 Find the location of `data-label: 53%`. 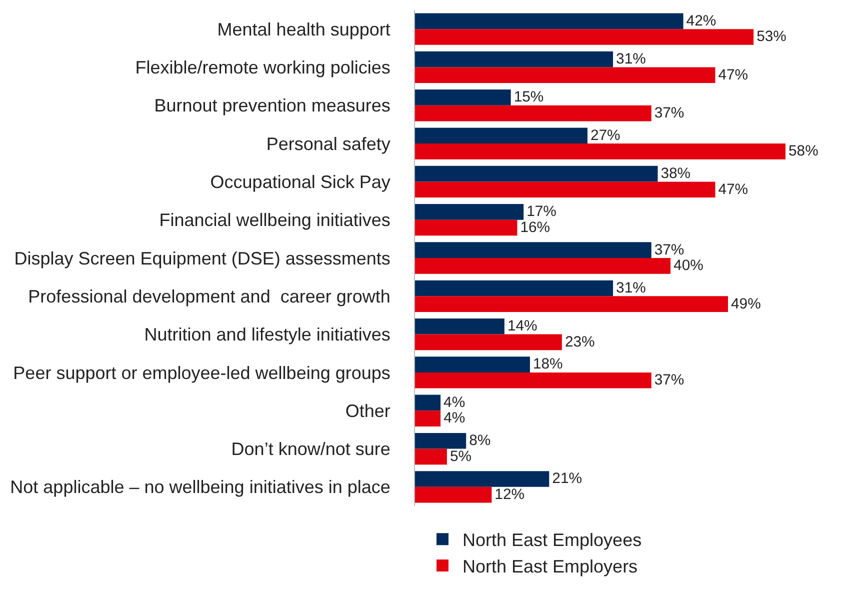

data-label: 53% is located at coordinates (771, 37).